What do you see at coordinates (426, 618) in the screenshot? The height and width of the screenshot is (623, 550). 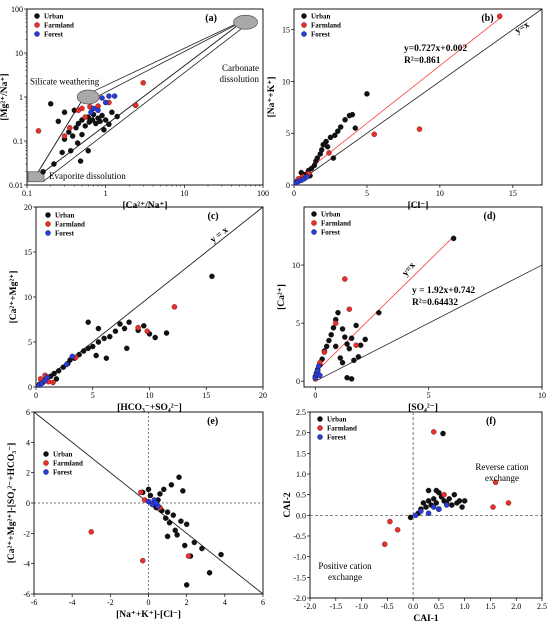 I see `x-axis-label: CAI-1` at bounding box center [426, 618].